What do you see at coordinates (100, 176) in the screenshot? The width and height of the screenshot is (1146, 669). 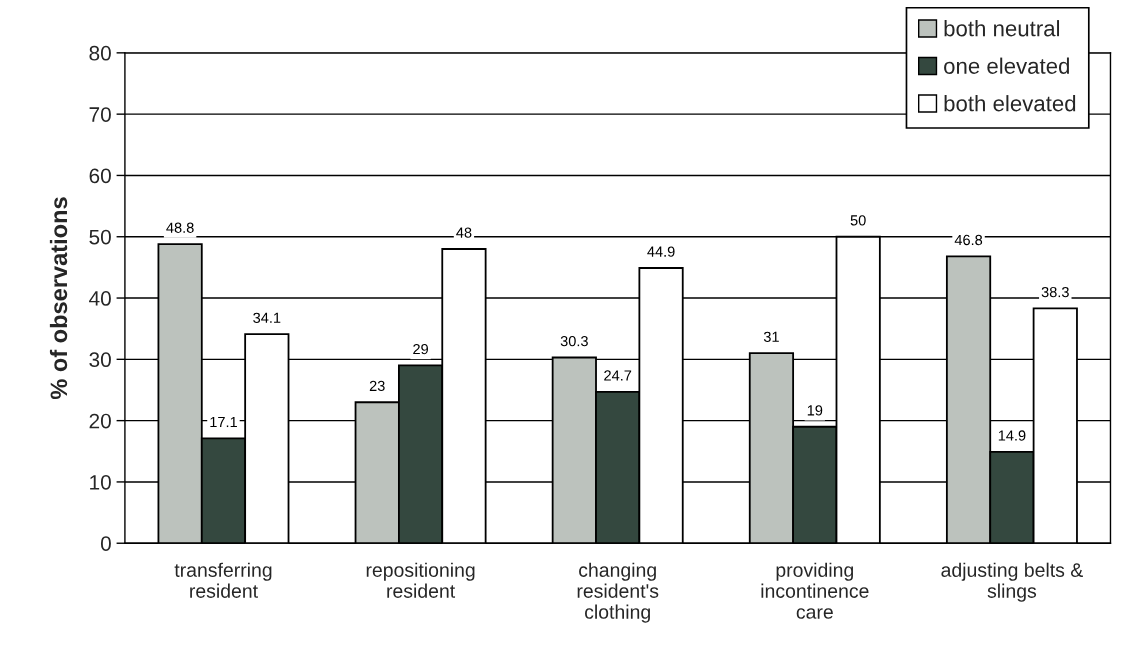 I see `y-tick-label: 60` at bounding box center [100, 176].